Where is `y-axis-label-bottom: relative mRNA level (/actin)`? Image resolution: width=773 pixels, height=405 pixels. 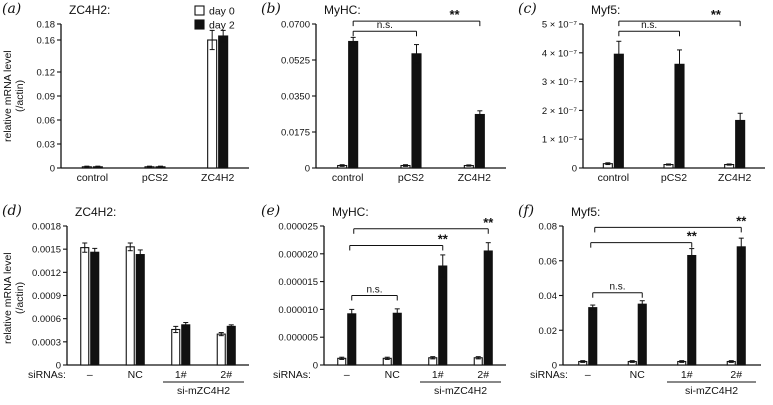
y-axis-label-bottom: relative mRNA level (/actin) is located at coordinates (14, 298).